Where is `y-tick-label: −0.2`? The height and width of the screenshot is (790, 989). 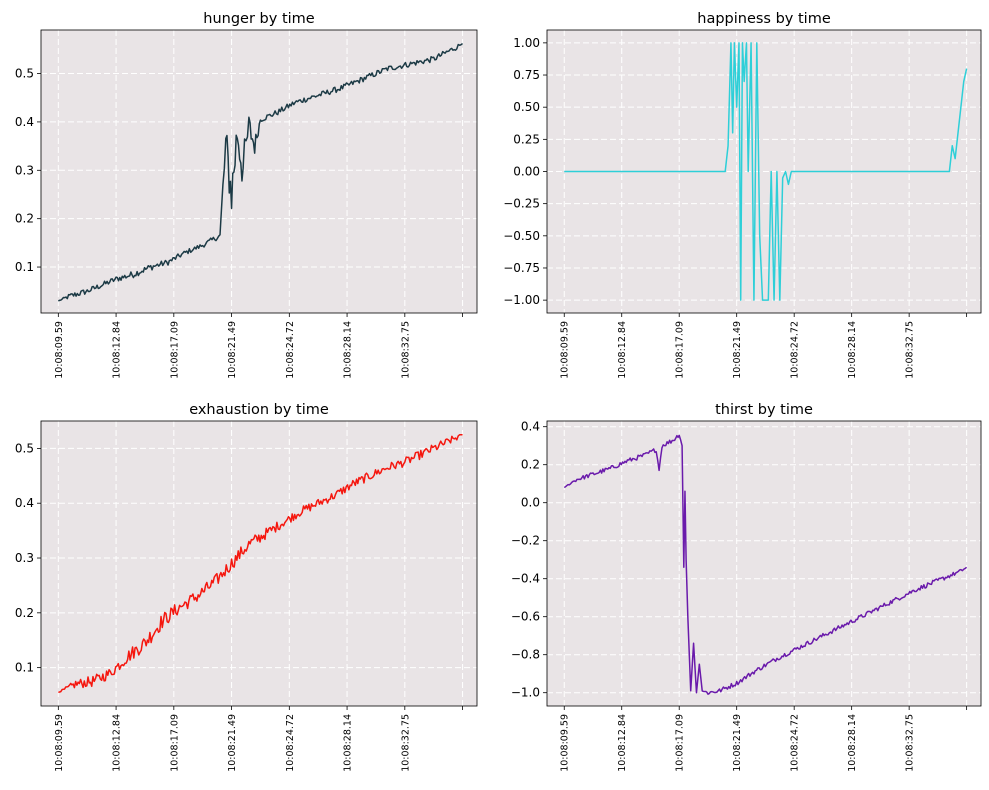 y-tick-label: −0.2 is located at coordinates (525, 541).